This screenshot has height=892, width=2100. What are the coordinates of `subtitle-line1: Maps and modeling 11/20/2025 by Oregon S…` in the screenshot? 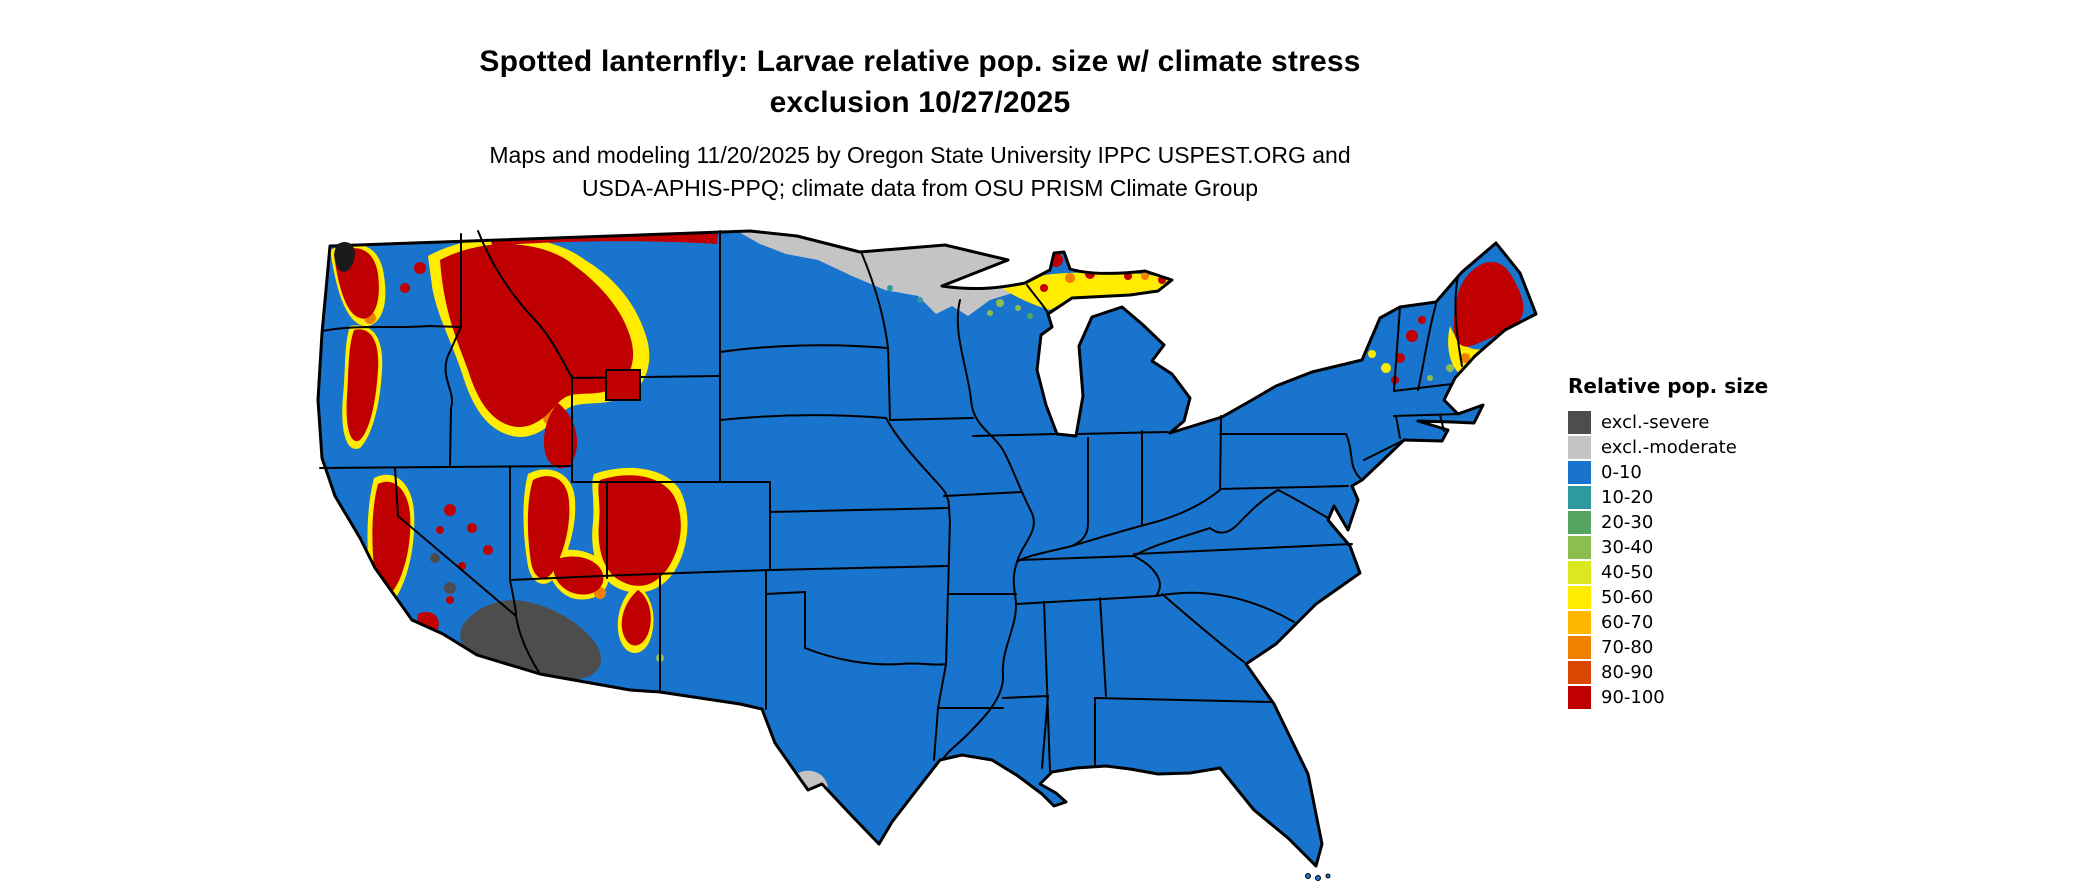 It's located at (920, 155).